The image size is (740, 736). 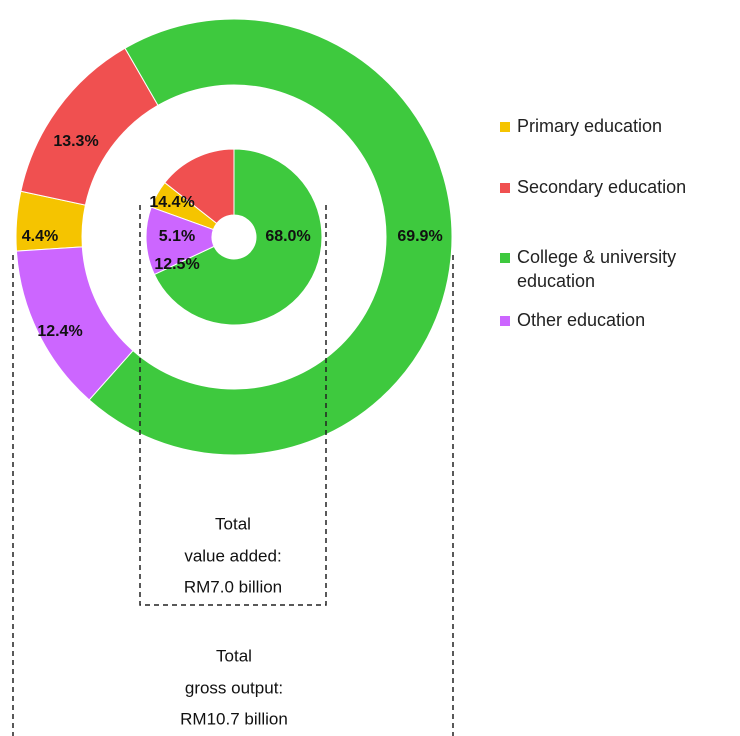 What do you see at coordinates (59, 331) in the screenshot?
I see `data-label: 12.4%` at bounding box center [59, 331].